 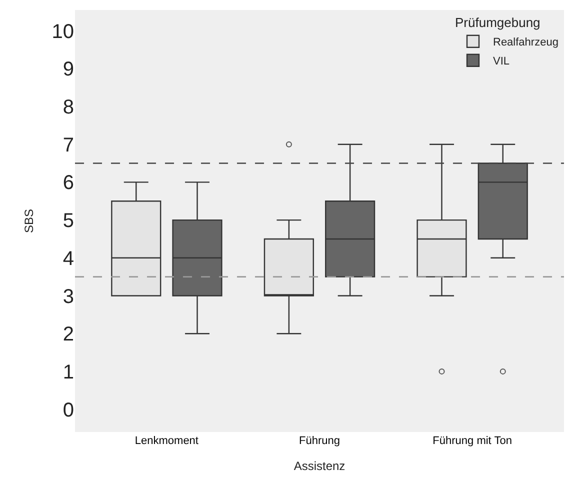 What do you see at coordinates (501, 62) in the screenshot?
I see `legend-label: VIL` at bounding box center [501, 62].